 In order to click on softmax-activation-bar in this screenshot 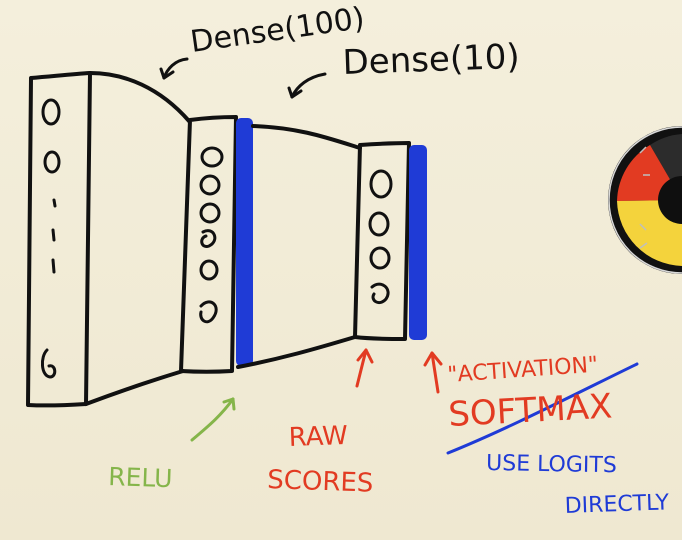, I will do `click(418, 242)`.